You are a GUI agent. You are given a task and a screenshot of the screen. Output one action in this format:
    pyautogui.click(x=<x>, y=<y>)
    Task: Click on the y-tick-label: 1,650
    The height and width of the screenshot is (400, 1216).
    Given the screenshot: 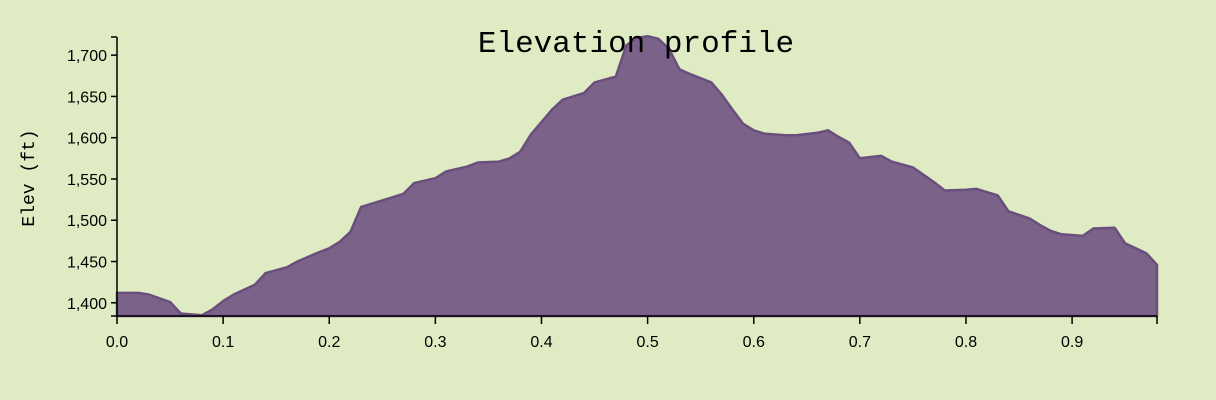 What is the action you would take?
    pyautogui.click(x=87, y=97)
    